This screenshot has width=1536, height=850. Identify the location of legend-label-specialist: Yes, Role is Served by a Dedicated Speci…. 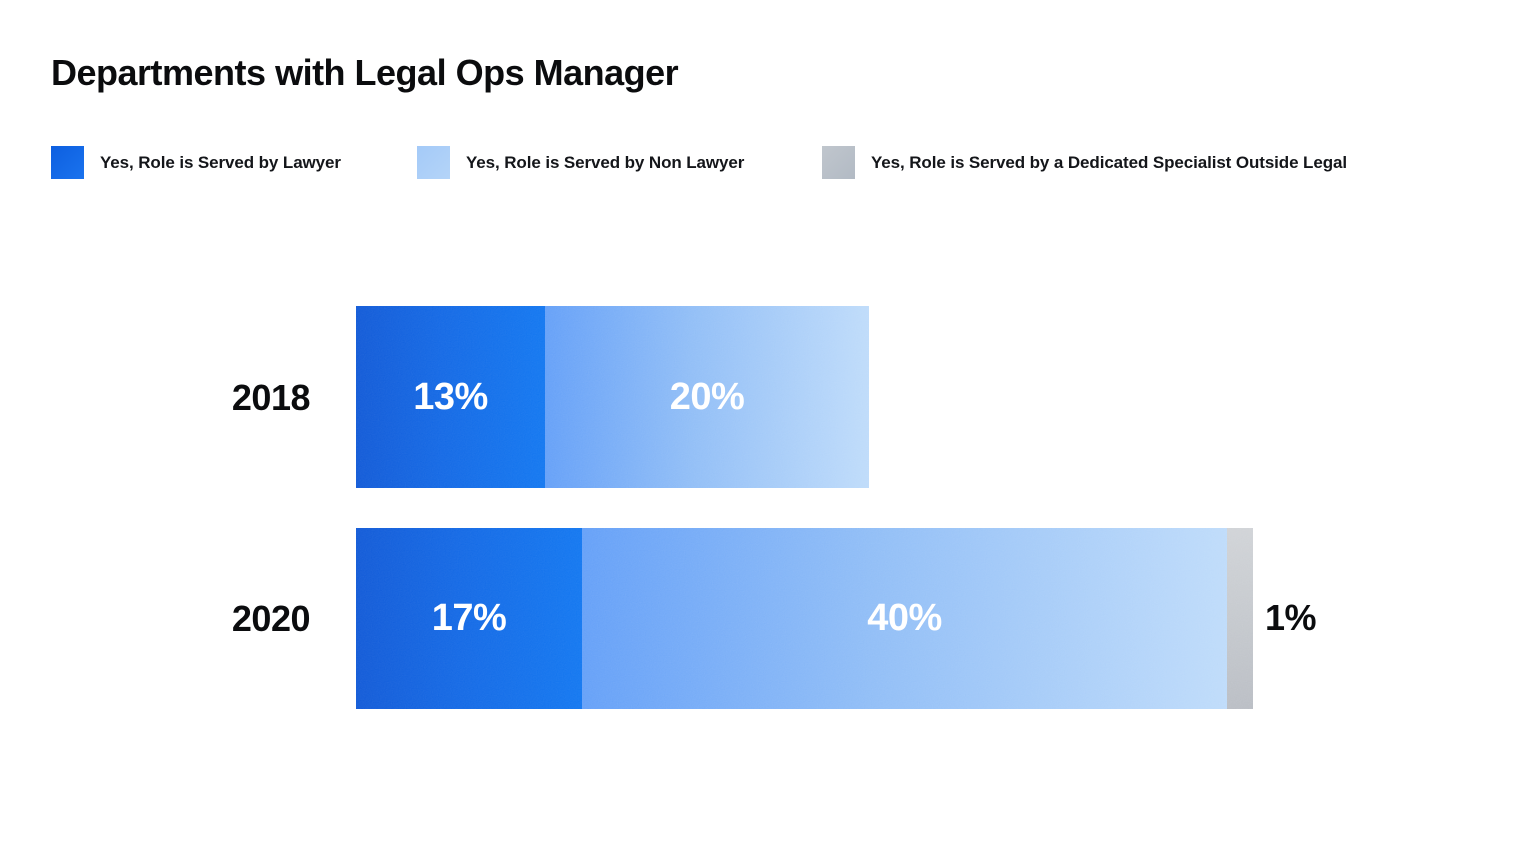
(1109, 162).